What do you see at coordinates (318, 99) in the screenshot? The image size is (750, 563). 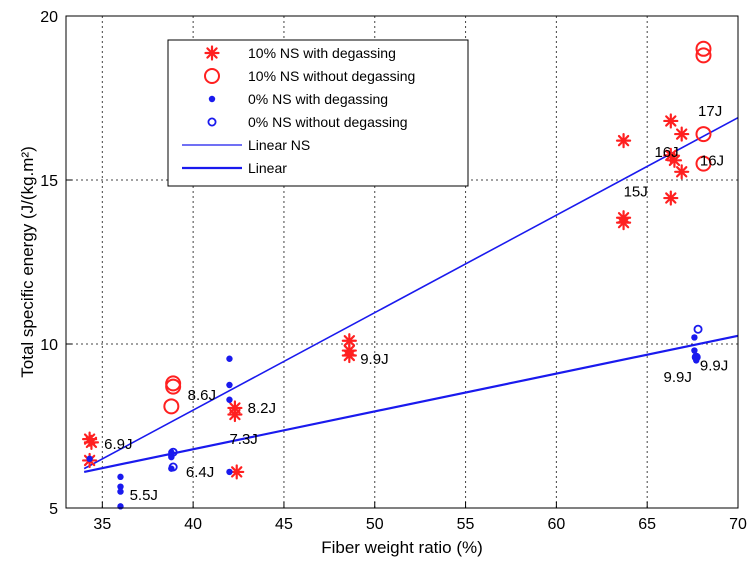 I see `legend-entry-label: 0% NS with degassing` at bounding box center [318, 99].